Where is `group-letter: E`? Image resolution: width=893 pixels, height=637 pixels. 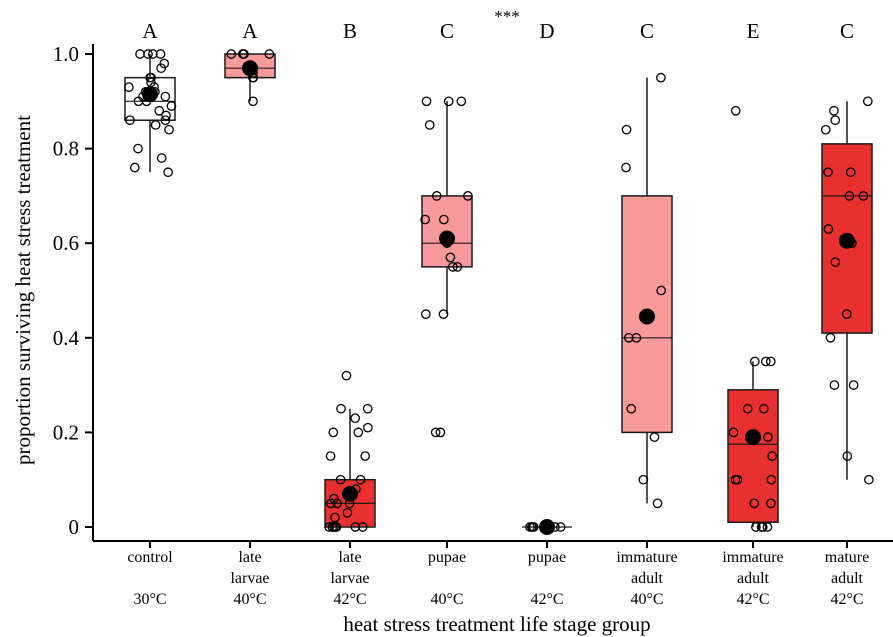
group-letter: E is located at coordinates (753, 31).